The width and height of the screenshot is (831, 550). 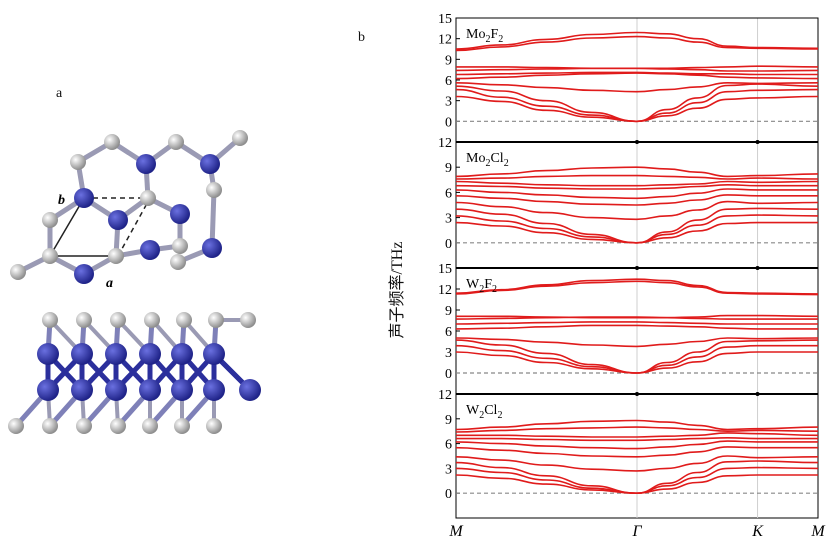 I want to click on x-tick-label: M, so click(x=456, y=531).